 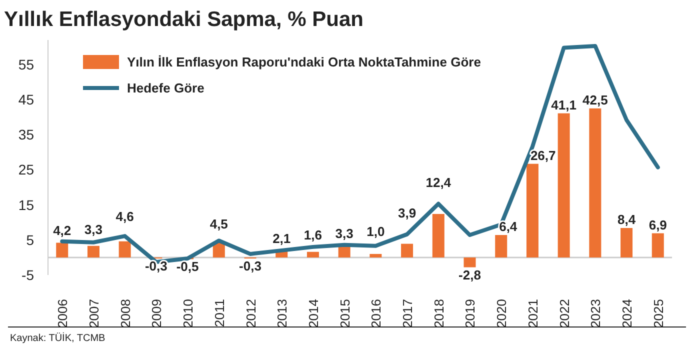 I want to click on x-tick-label: 2012, so click(x=250, y=313).